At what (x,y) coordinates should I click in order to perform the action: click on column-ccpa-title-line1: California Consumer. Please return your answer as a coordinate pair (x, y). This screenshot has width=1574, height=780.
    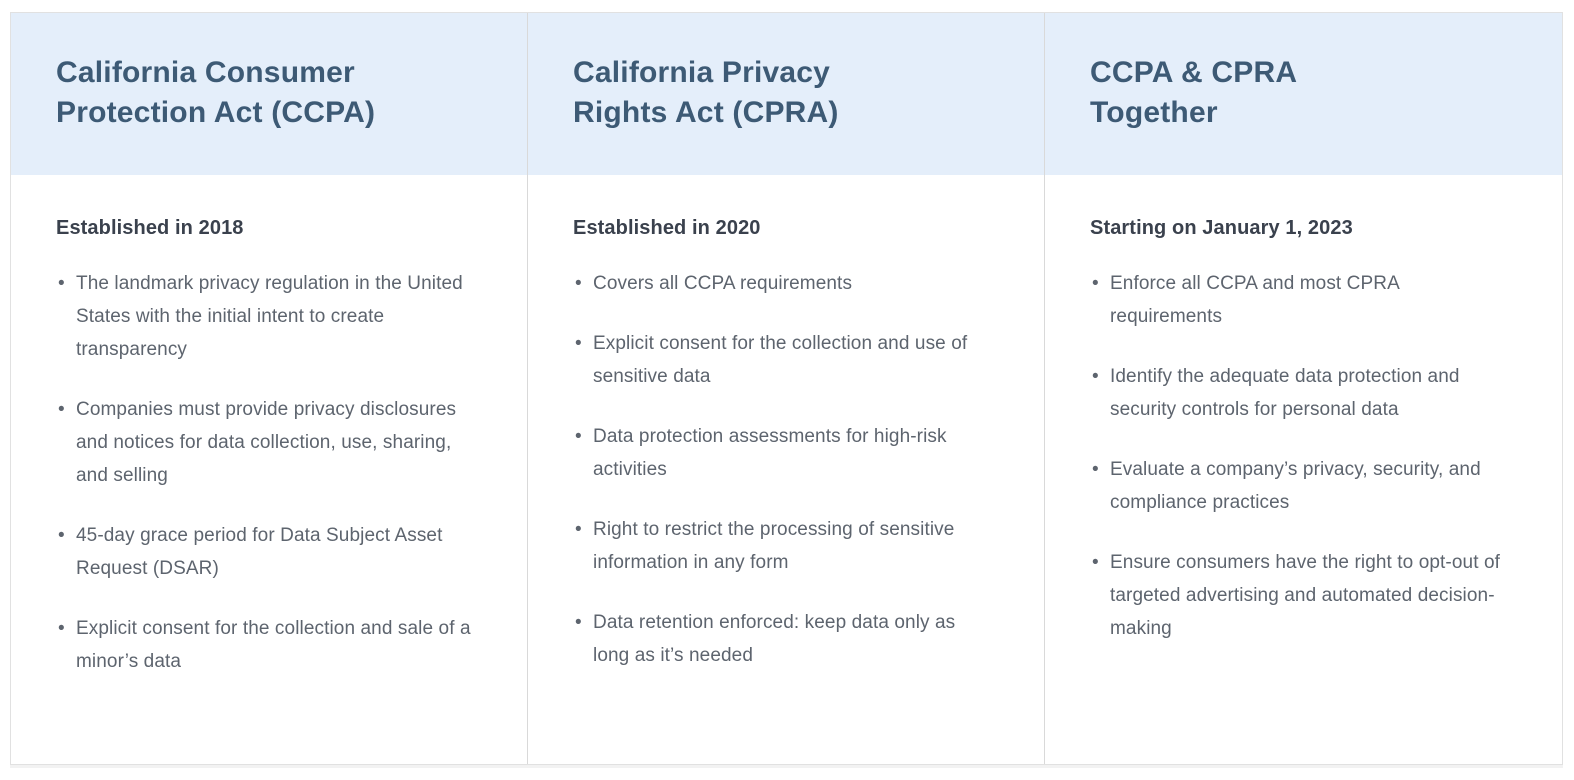
    Looking at the image, I should click on (205, 72).